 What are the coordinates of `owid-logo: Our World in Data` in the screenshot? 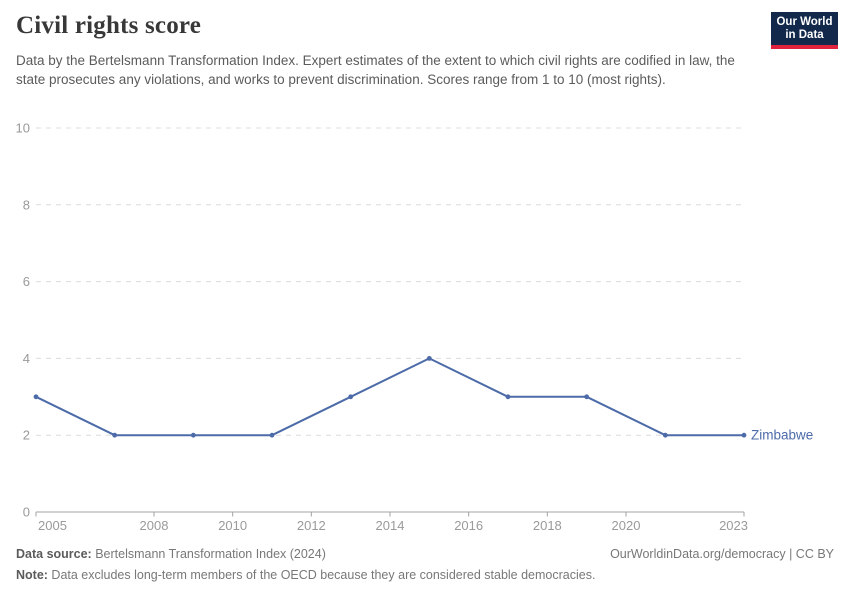 It's located at (804, 30).